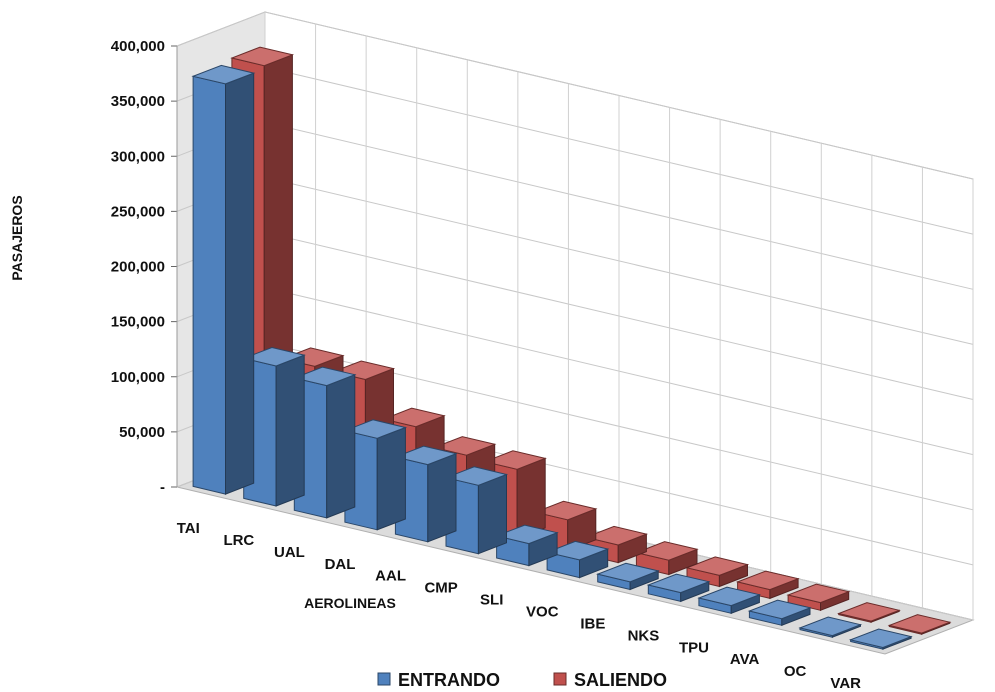 This screenshot has height=692, width=995. I want to click on x-tick-label: TPU, so click(694, 647).